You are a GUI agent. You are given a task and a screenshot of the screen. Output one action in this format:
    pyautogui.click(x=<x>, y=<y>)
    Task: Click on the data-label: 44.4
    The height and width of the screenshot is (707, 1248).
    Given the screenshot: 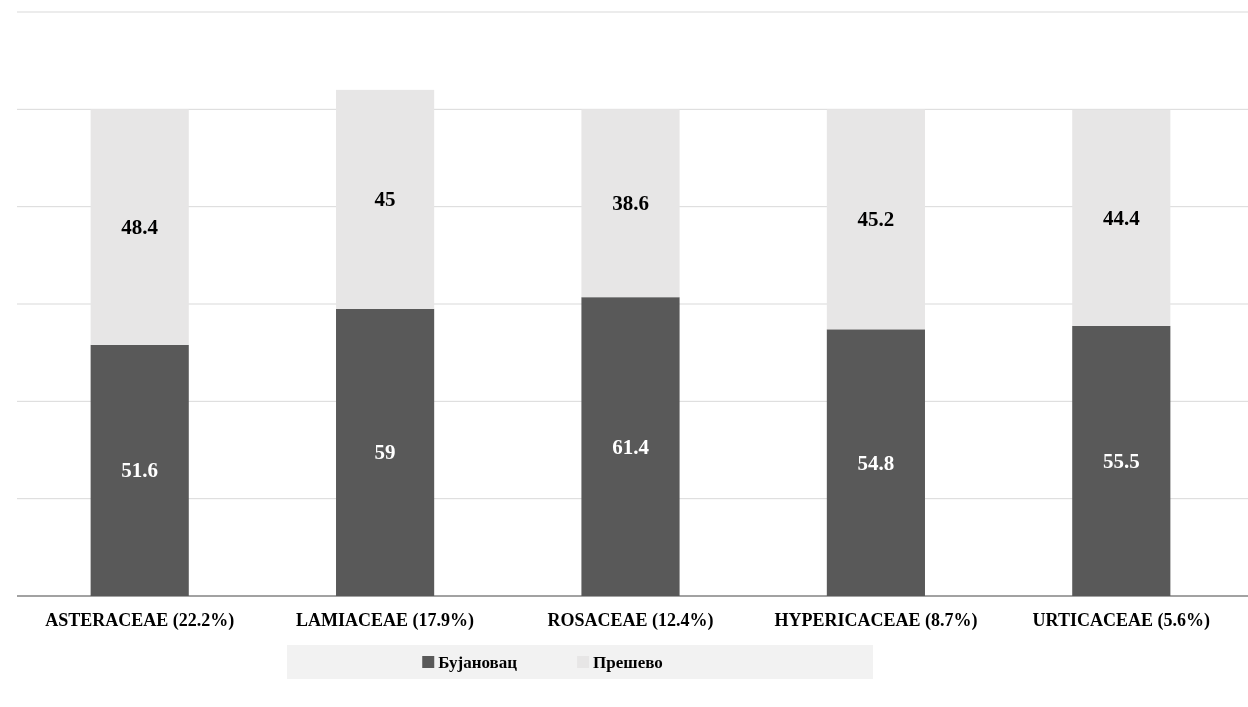 What is the action you would take?
    pyautogui.click(x=1121, y=217)
    